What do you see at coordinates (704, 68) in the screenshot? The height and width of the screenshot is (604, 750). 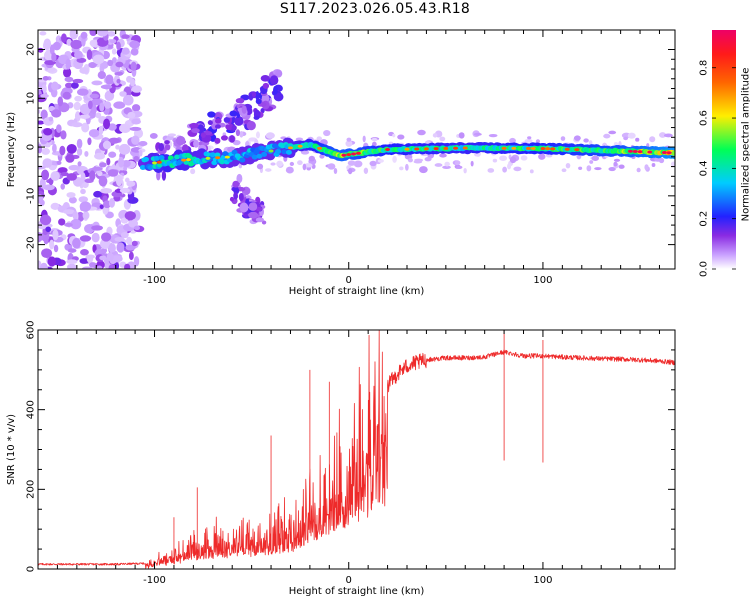 I see `colorbar-tick-label: 0.8` at bounding box center [704, 68].